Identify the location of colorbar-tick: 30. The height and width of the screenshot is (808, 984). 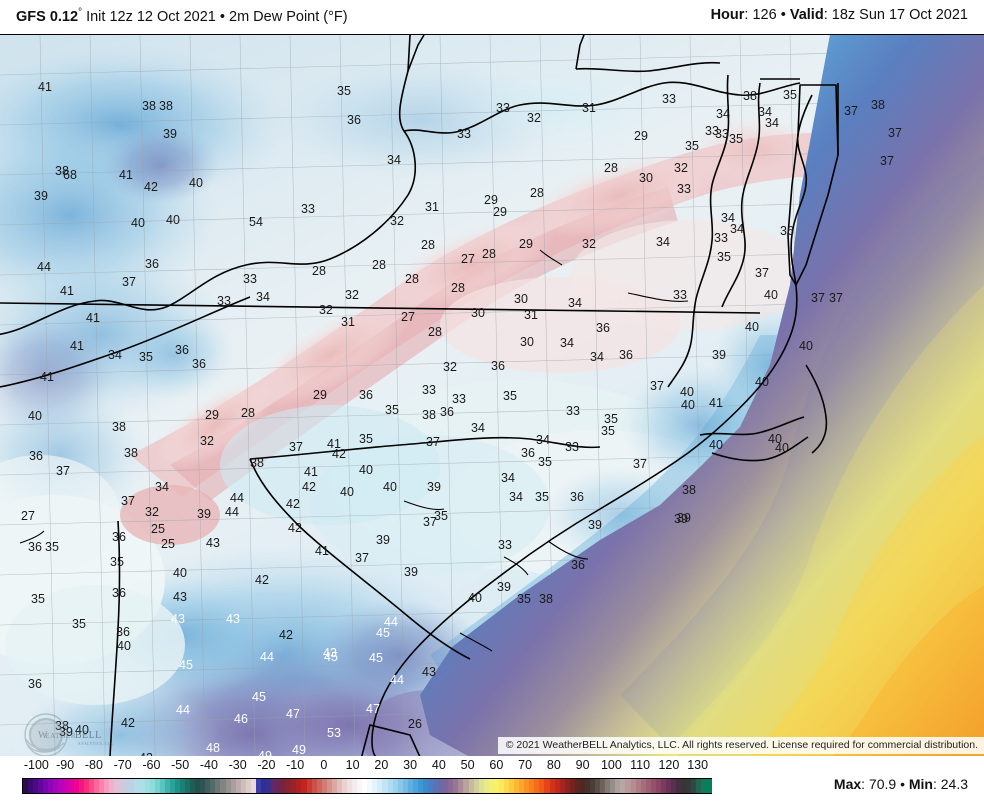
(410, 765).